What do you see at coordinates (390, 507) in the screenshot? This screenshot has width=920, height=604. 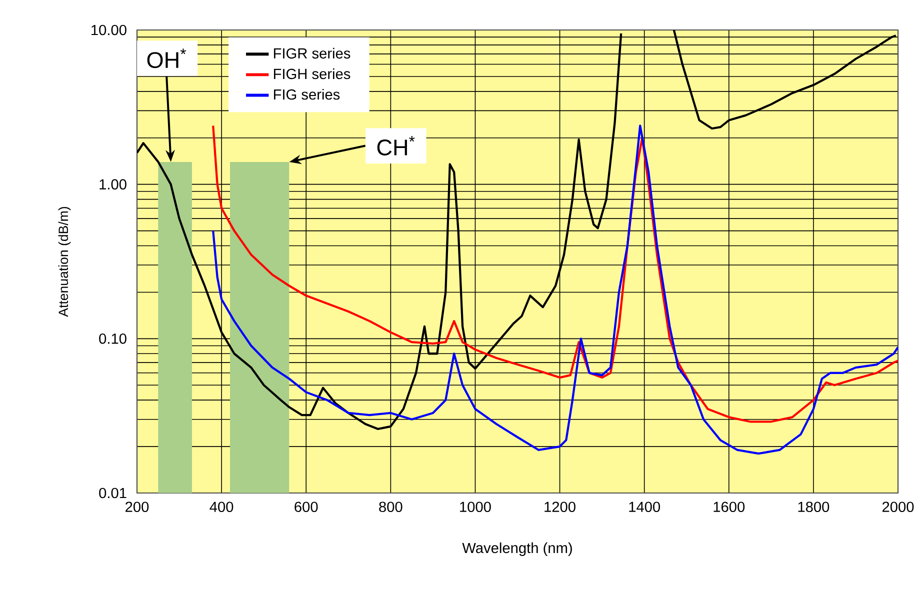 I see `x-tick-label: 800` at bounding box center [390, 507].